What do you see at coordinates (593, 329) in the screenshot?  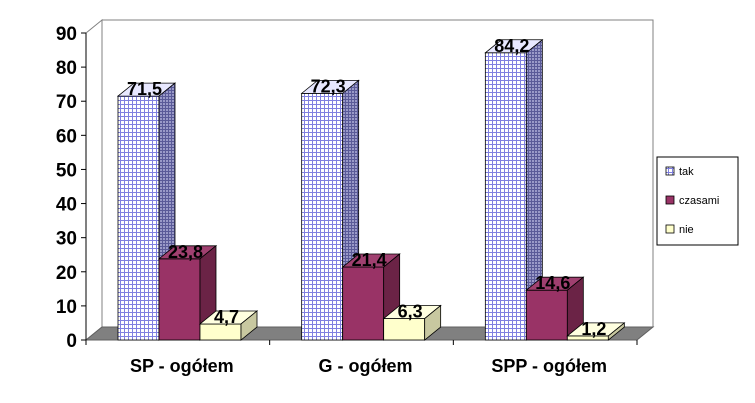 I see `data-label: 1,2` at bounding box center [593, 329].